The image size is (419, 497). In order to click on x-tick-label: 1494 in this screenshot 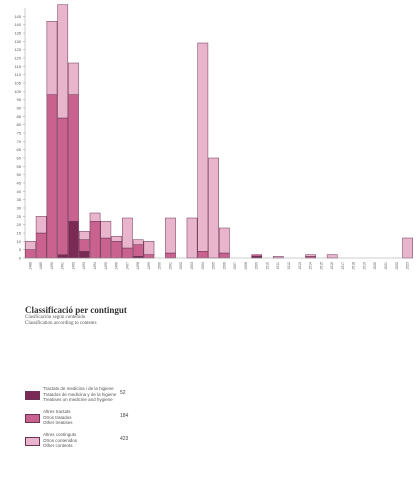, I will do `click(95, 266)`.